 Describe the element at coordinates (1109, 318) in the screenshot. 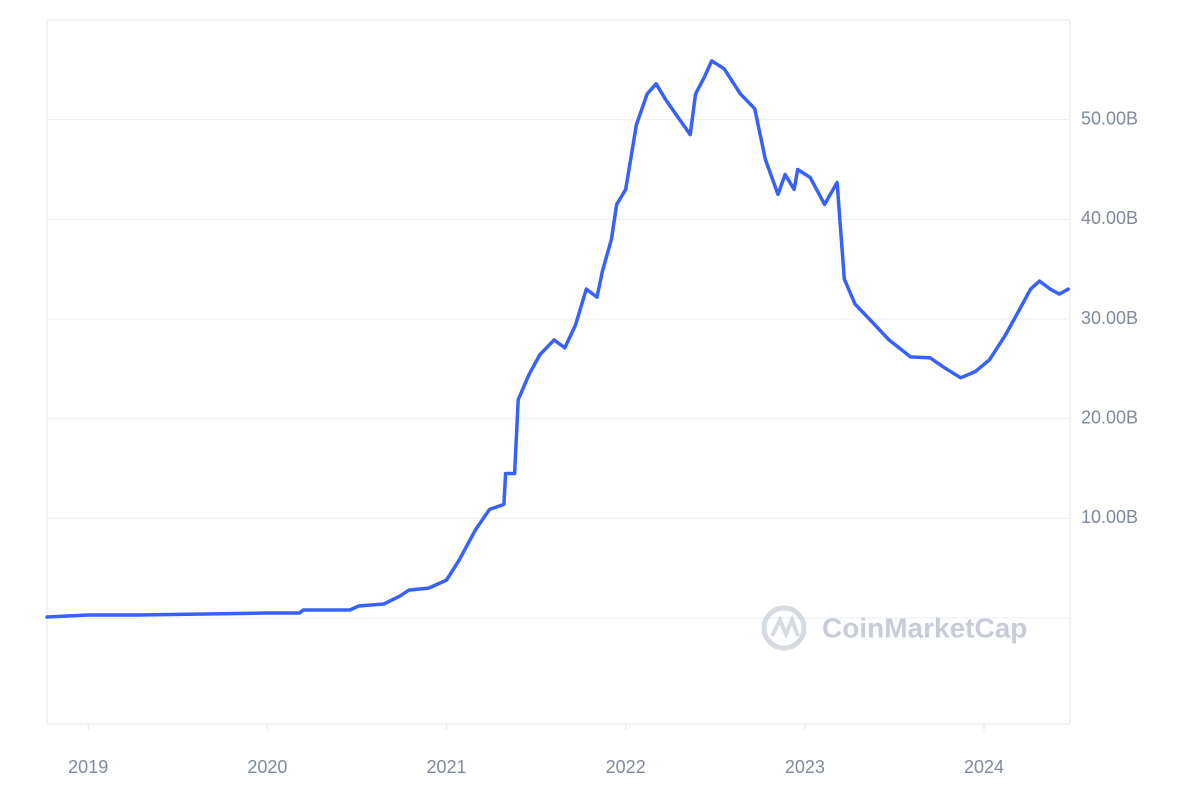

I see `y-tick-label: 30.00B` at that location.